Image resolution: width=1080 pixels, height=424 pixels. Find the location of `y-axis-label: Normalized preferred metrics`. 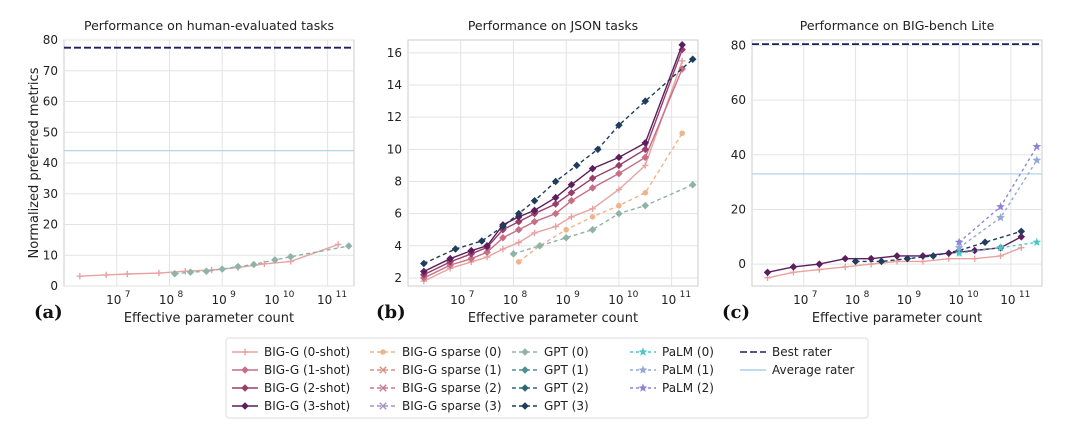

y-axis-label: Normalized preferred metrics is located at coordinates (34, 162).